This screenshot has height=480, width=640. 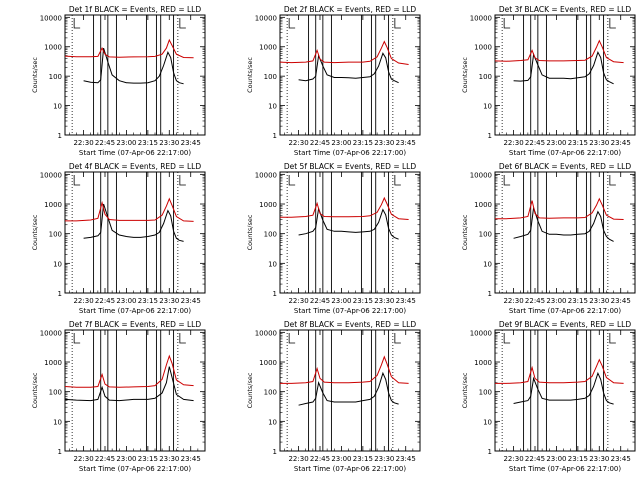 I want to click on panel-title: Det 9f BLACK = Events, RED = LLD, so click(x=565, y=324).